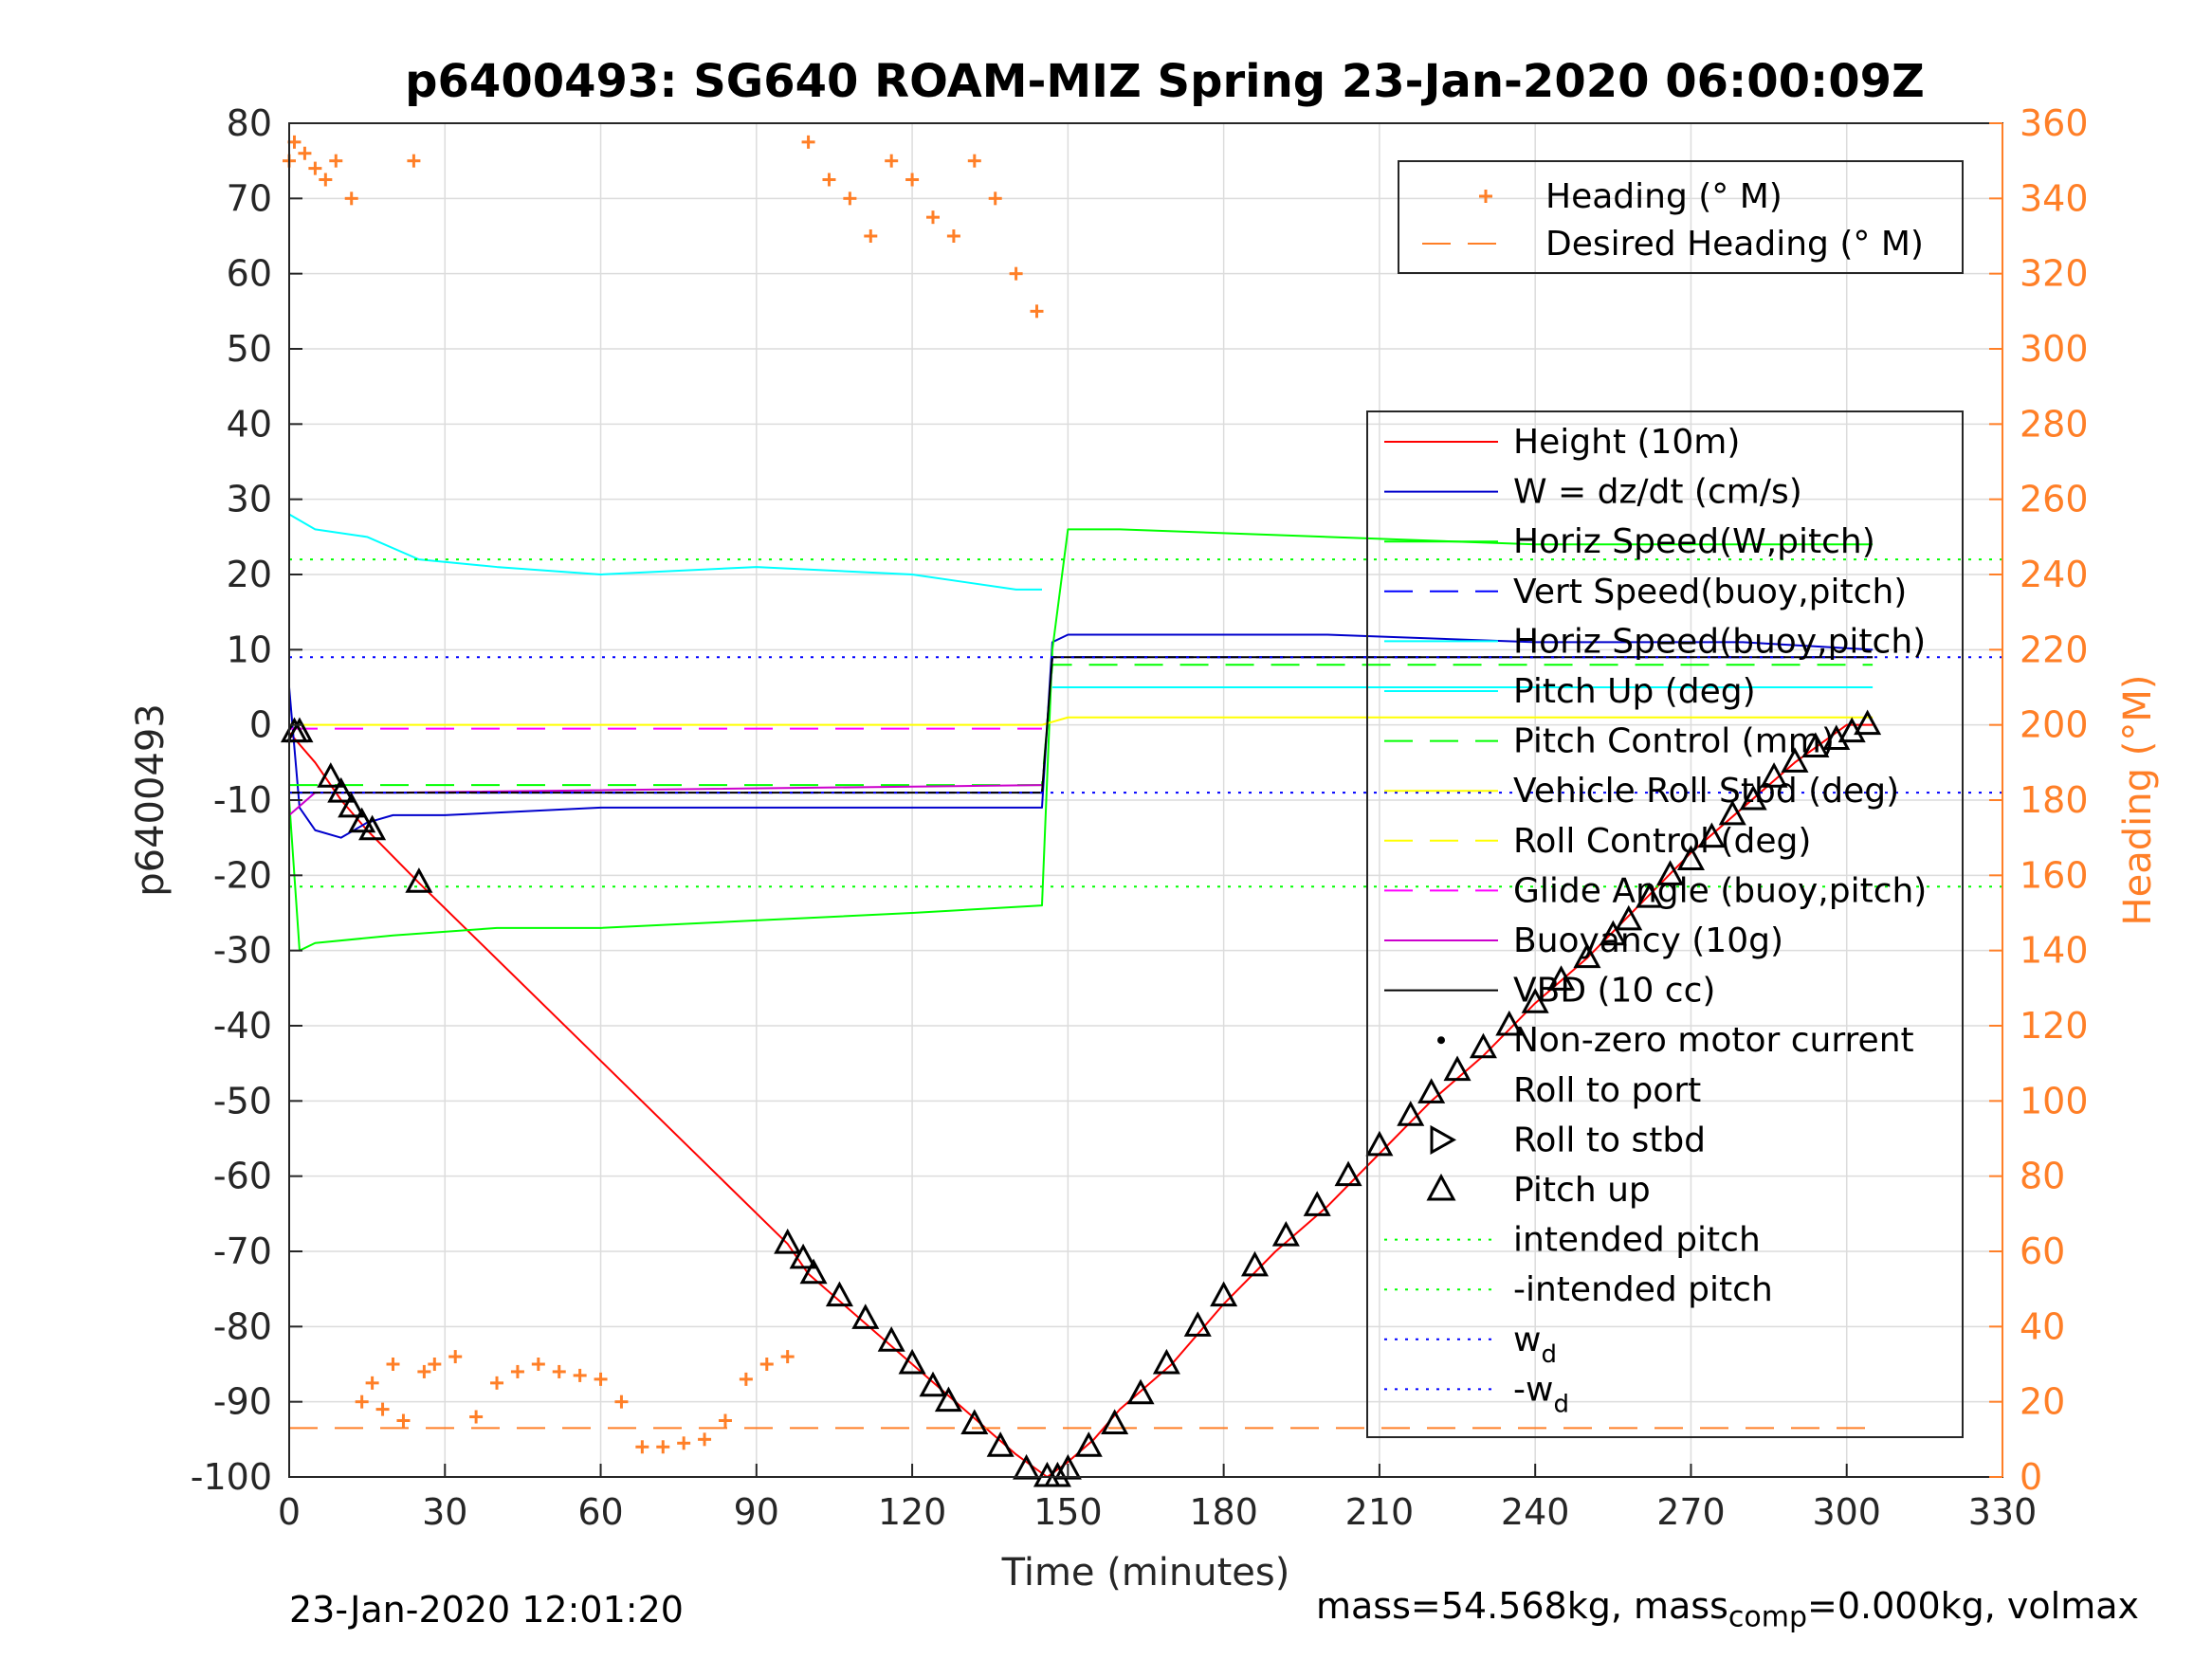  What do you see at coordinates (1674, 741) in the screenshot?
I see `legend-entry-label: Pitch Control (mm)` at bounding box center [1674, 741].